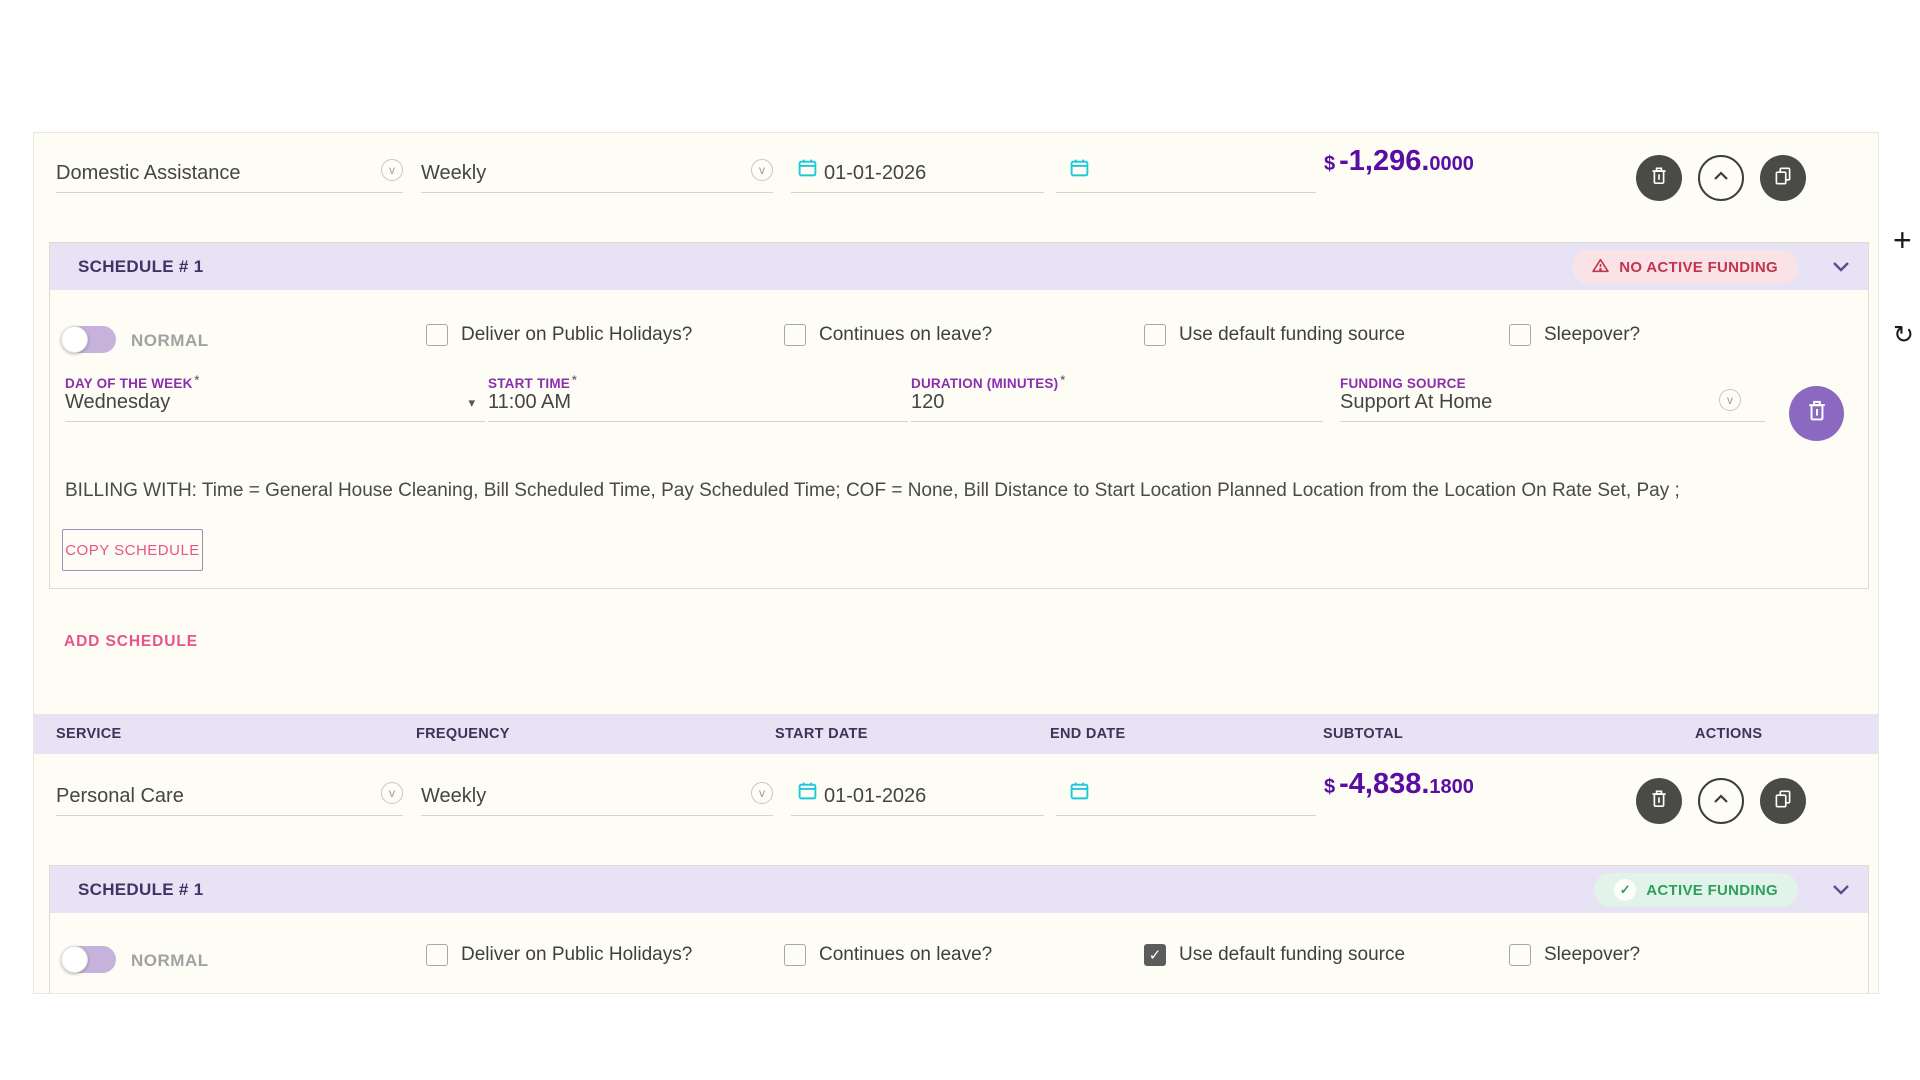 This screenshot has width=1920, height=1080. I want to click on refresh-icon: ↻, so click(1903, 335).